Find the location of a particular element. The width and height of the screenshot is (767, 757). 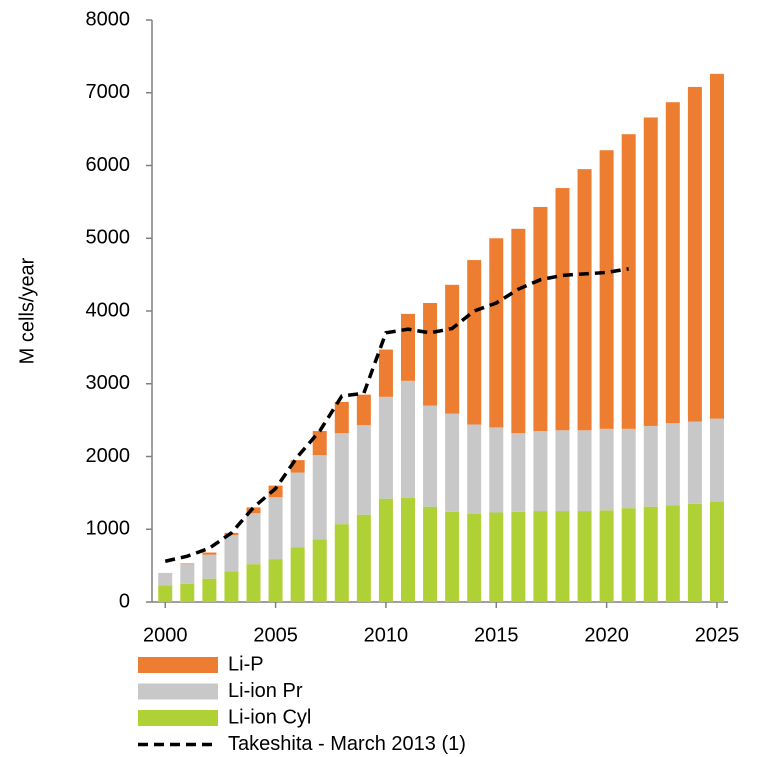

x-tick-label: 2025 is located at coordinates (717, 635).